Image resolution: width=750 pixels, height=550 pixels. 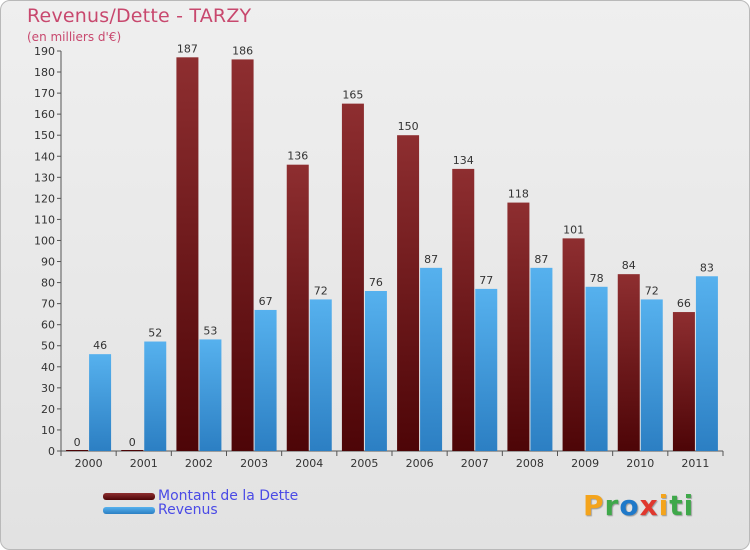 What do you see at coordinates (48, 367) in the screenshot?
I see `y-tick-label: 40` at bounding box center [48, 367].